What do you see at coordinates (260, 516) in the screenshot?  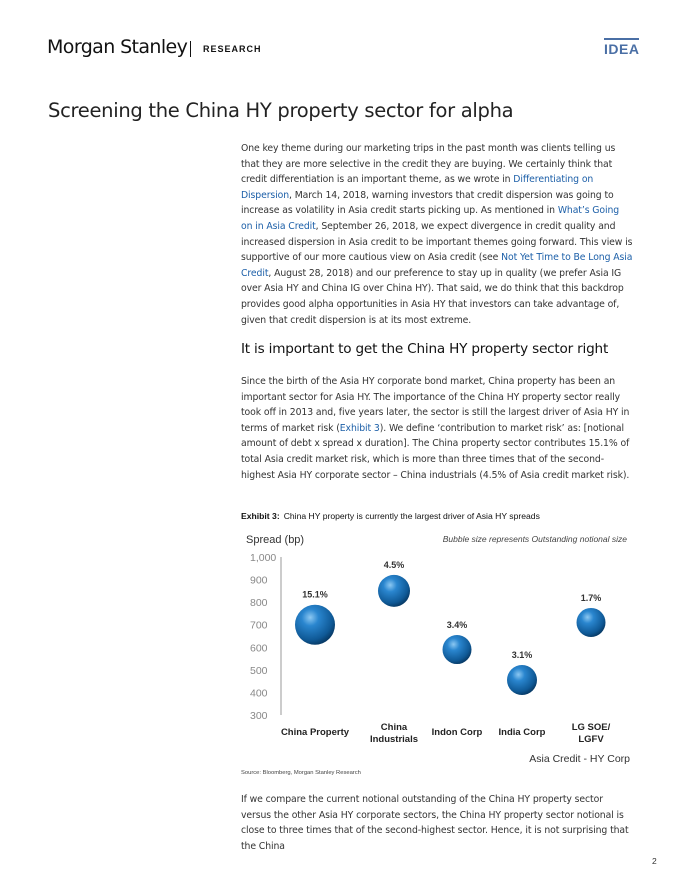 I see `exhibit-label: Exhibit 3:` at bounding box center [260, 516].